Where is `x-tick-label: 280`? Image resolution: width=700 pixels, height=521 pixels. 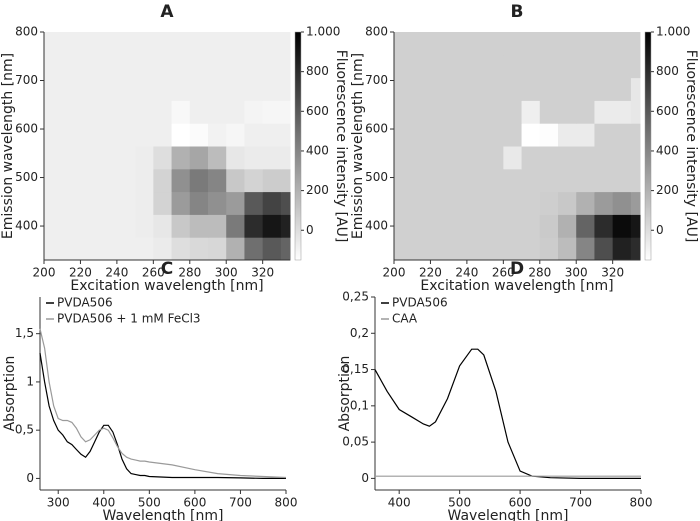
x-tick-label: 280 is located at coordinates (189, 273).